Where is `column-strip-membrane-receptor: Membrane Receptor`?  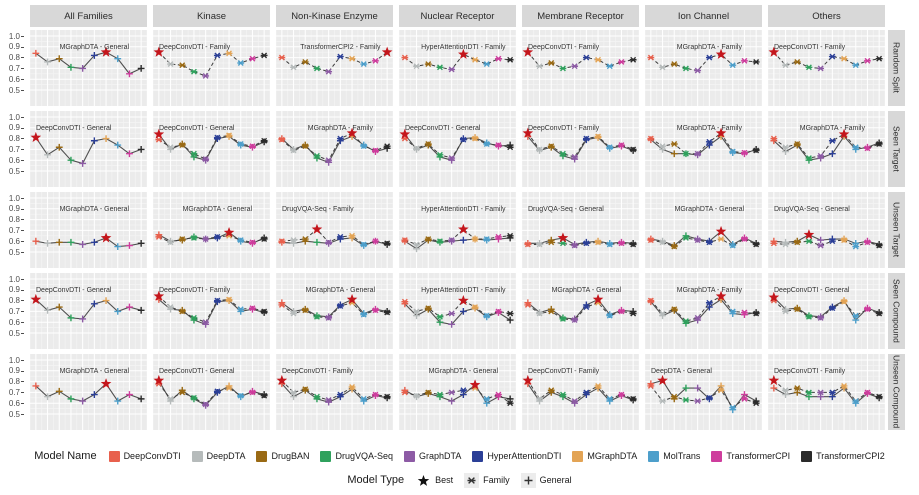
column-strip-membrane-receptor: Membrane Receptor is located at coordinates (580, 16).